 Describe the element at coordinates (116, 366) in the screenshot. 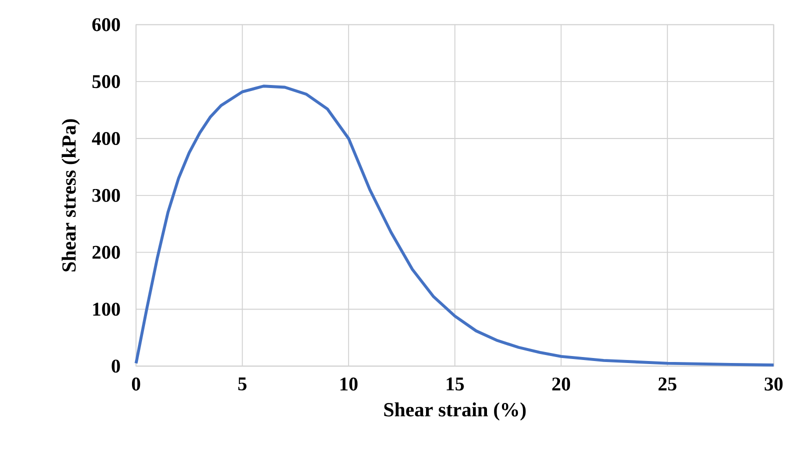

I see `y-tick-label: 0` at that location.